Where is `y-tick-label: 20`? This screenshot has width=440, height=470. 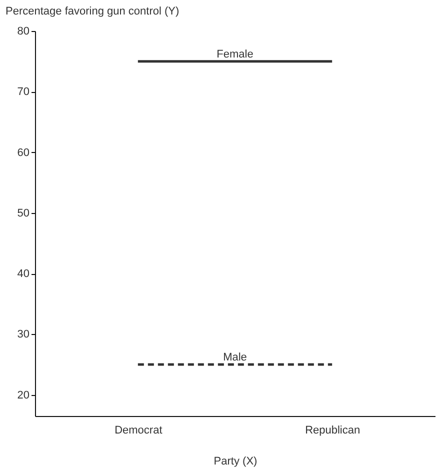
y-tick-label: 20 is located at coordinates (23, 395).